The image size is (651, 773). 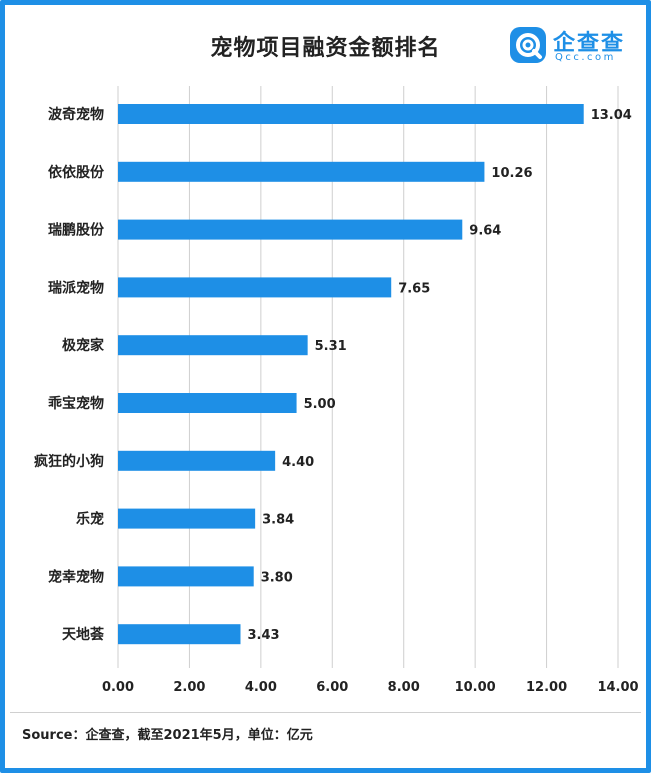 What do you see at coordinates (546, 687) in the screenshot?
I see `x-tick-label: 12.00` at bounding box center [546, 687].